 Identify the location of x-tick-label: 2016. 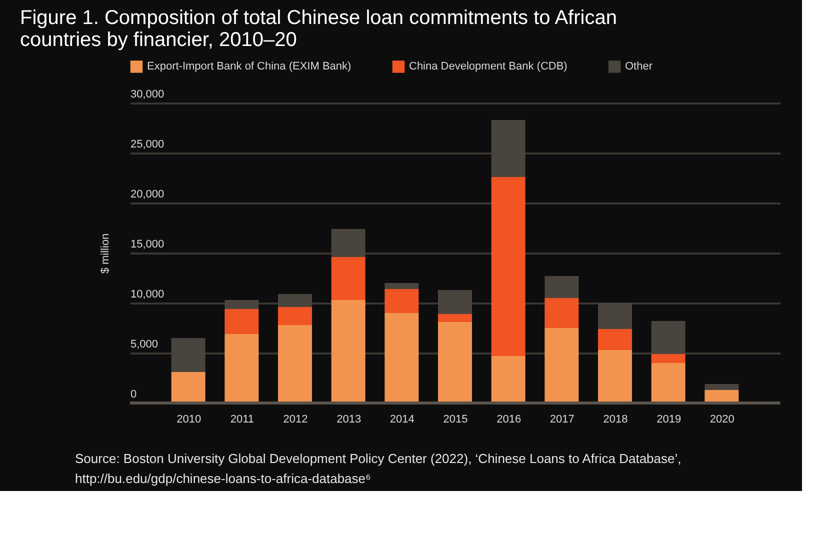
(509, 420).